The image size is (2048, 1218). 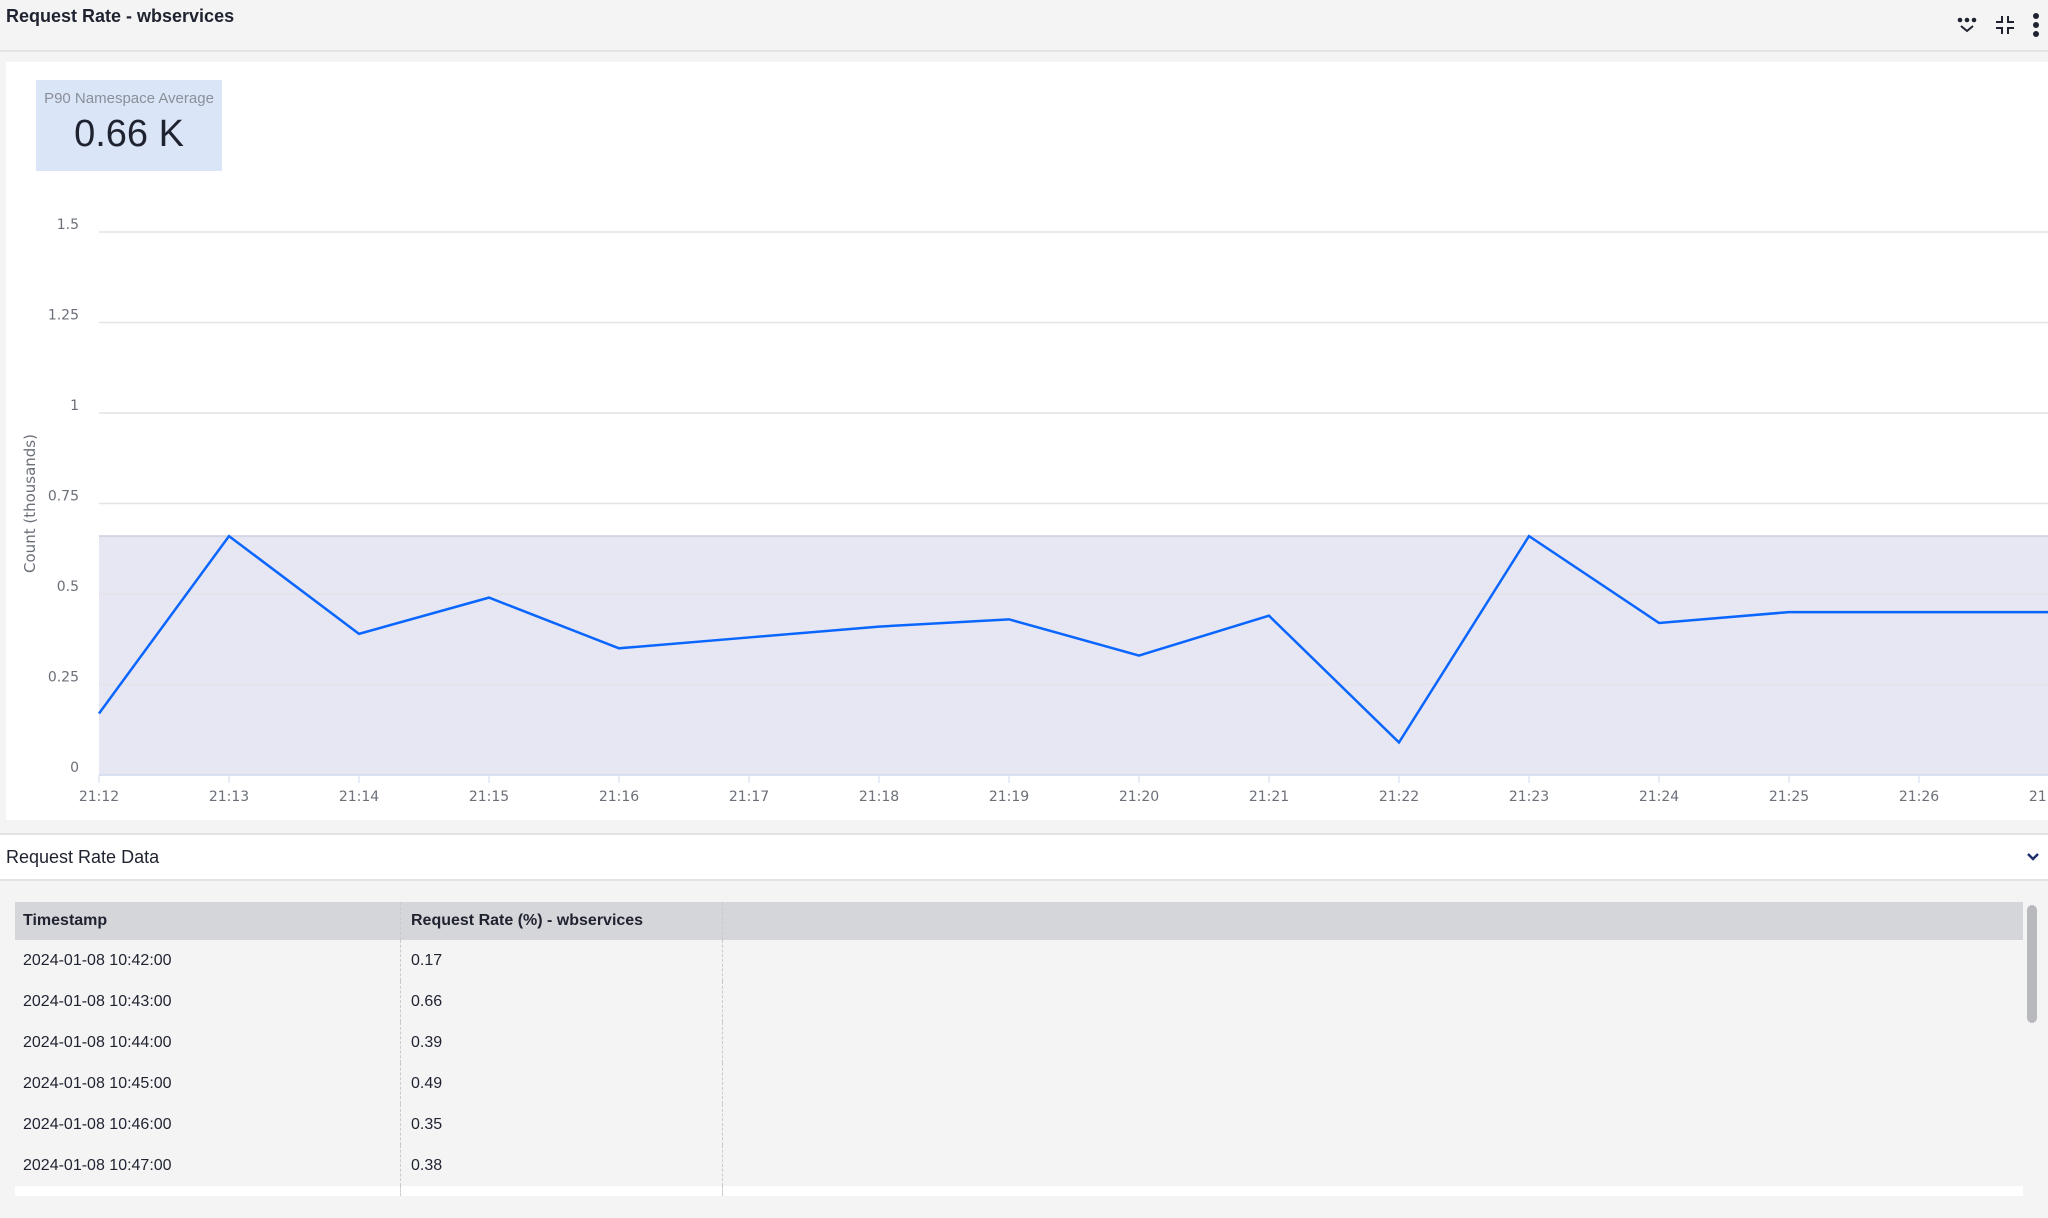 What do you see at coordinates (208, 1165) in the screenshot?
I see `cell-timestamp: 2024-01-08 10:47:00` at bounding box center [208, 1165].